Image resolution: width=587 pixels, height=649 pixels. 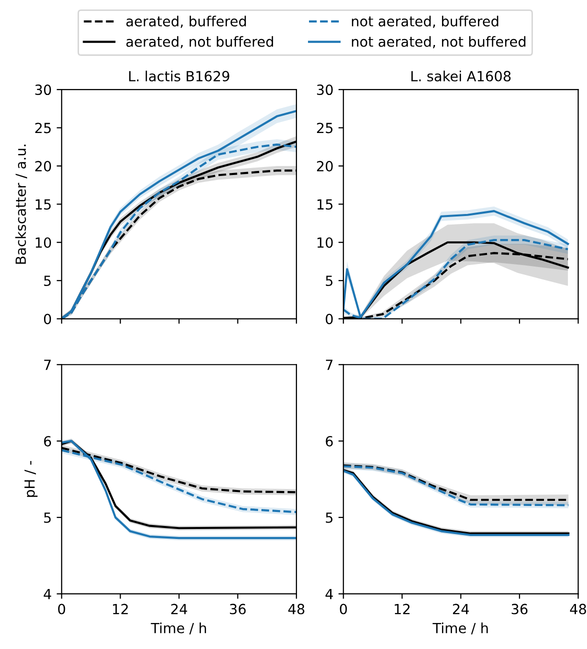 I want to click on legend-label: not aerated, not buffered, so click(x=439, y=42).